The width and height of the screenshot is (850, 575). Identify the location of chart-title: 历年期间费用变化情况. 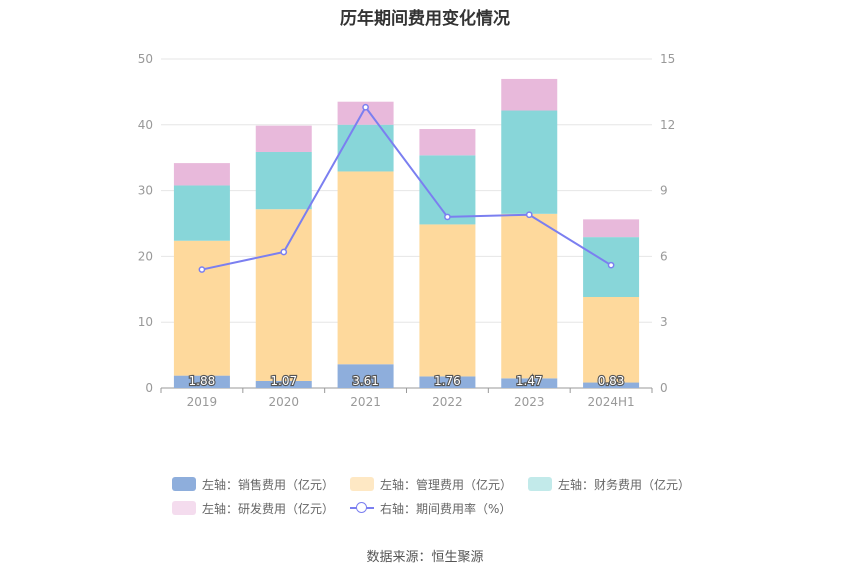
(425, 19).